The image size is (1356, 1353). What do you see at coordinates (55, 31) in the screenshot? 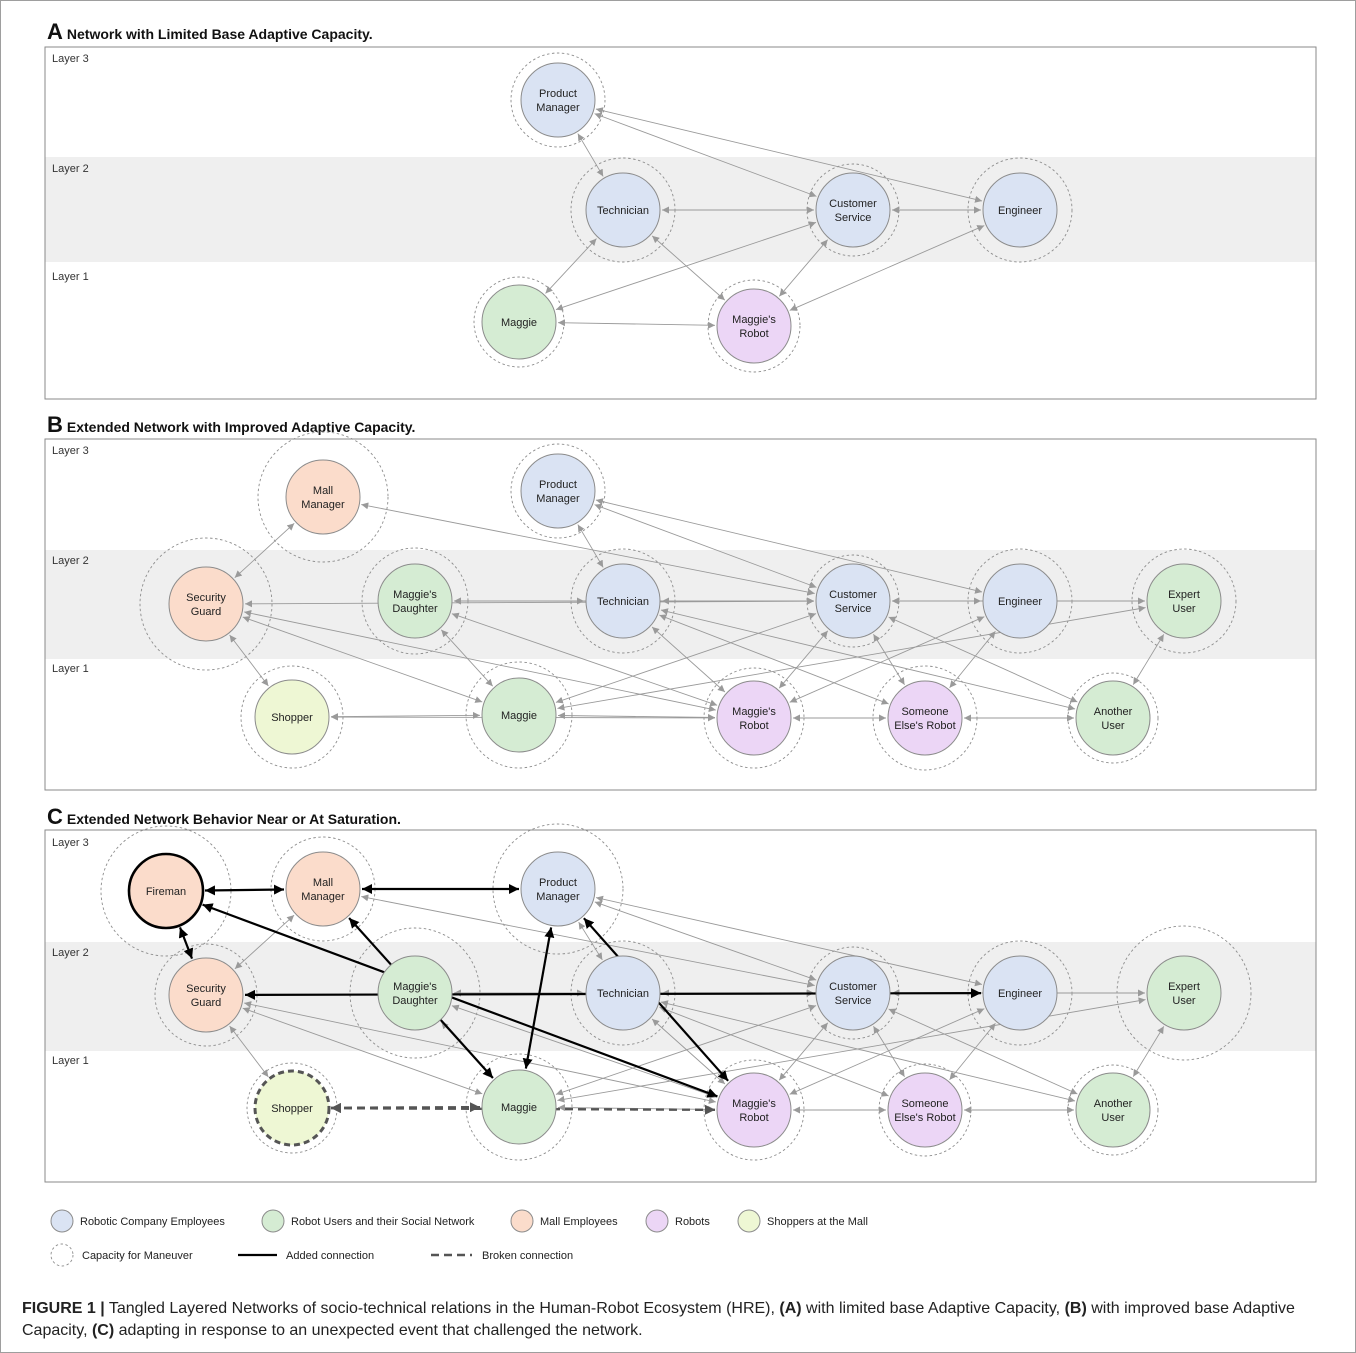
I see `panel-letter: A` at bounding box center [55, 31].